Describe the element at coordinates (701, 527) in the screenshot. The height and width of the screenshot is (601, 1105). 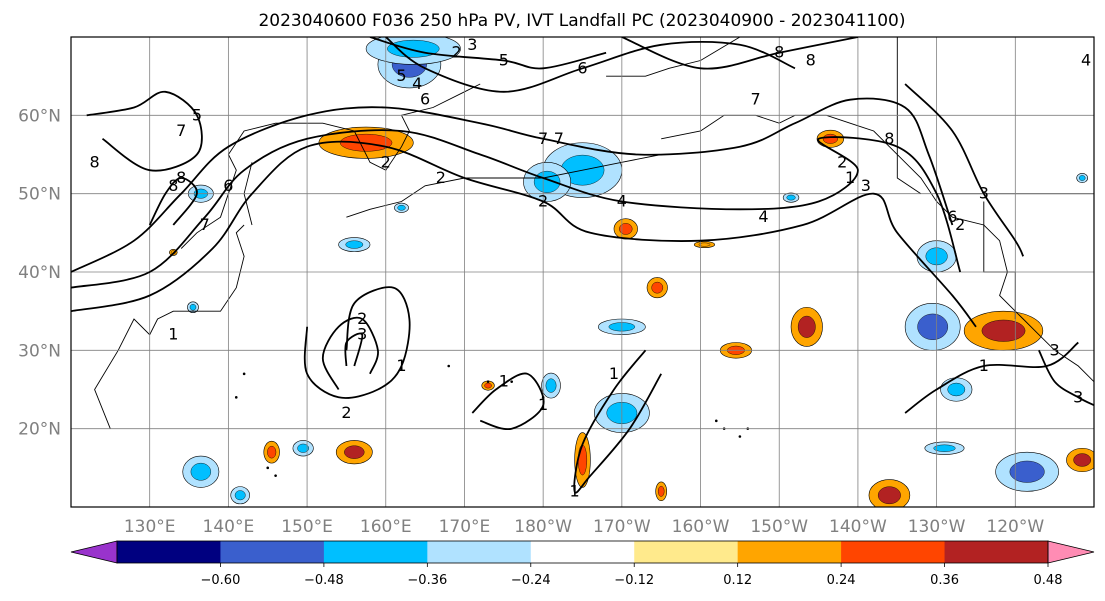
I see `lon-tick-label: 160°W` at that location.